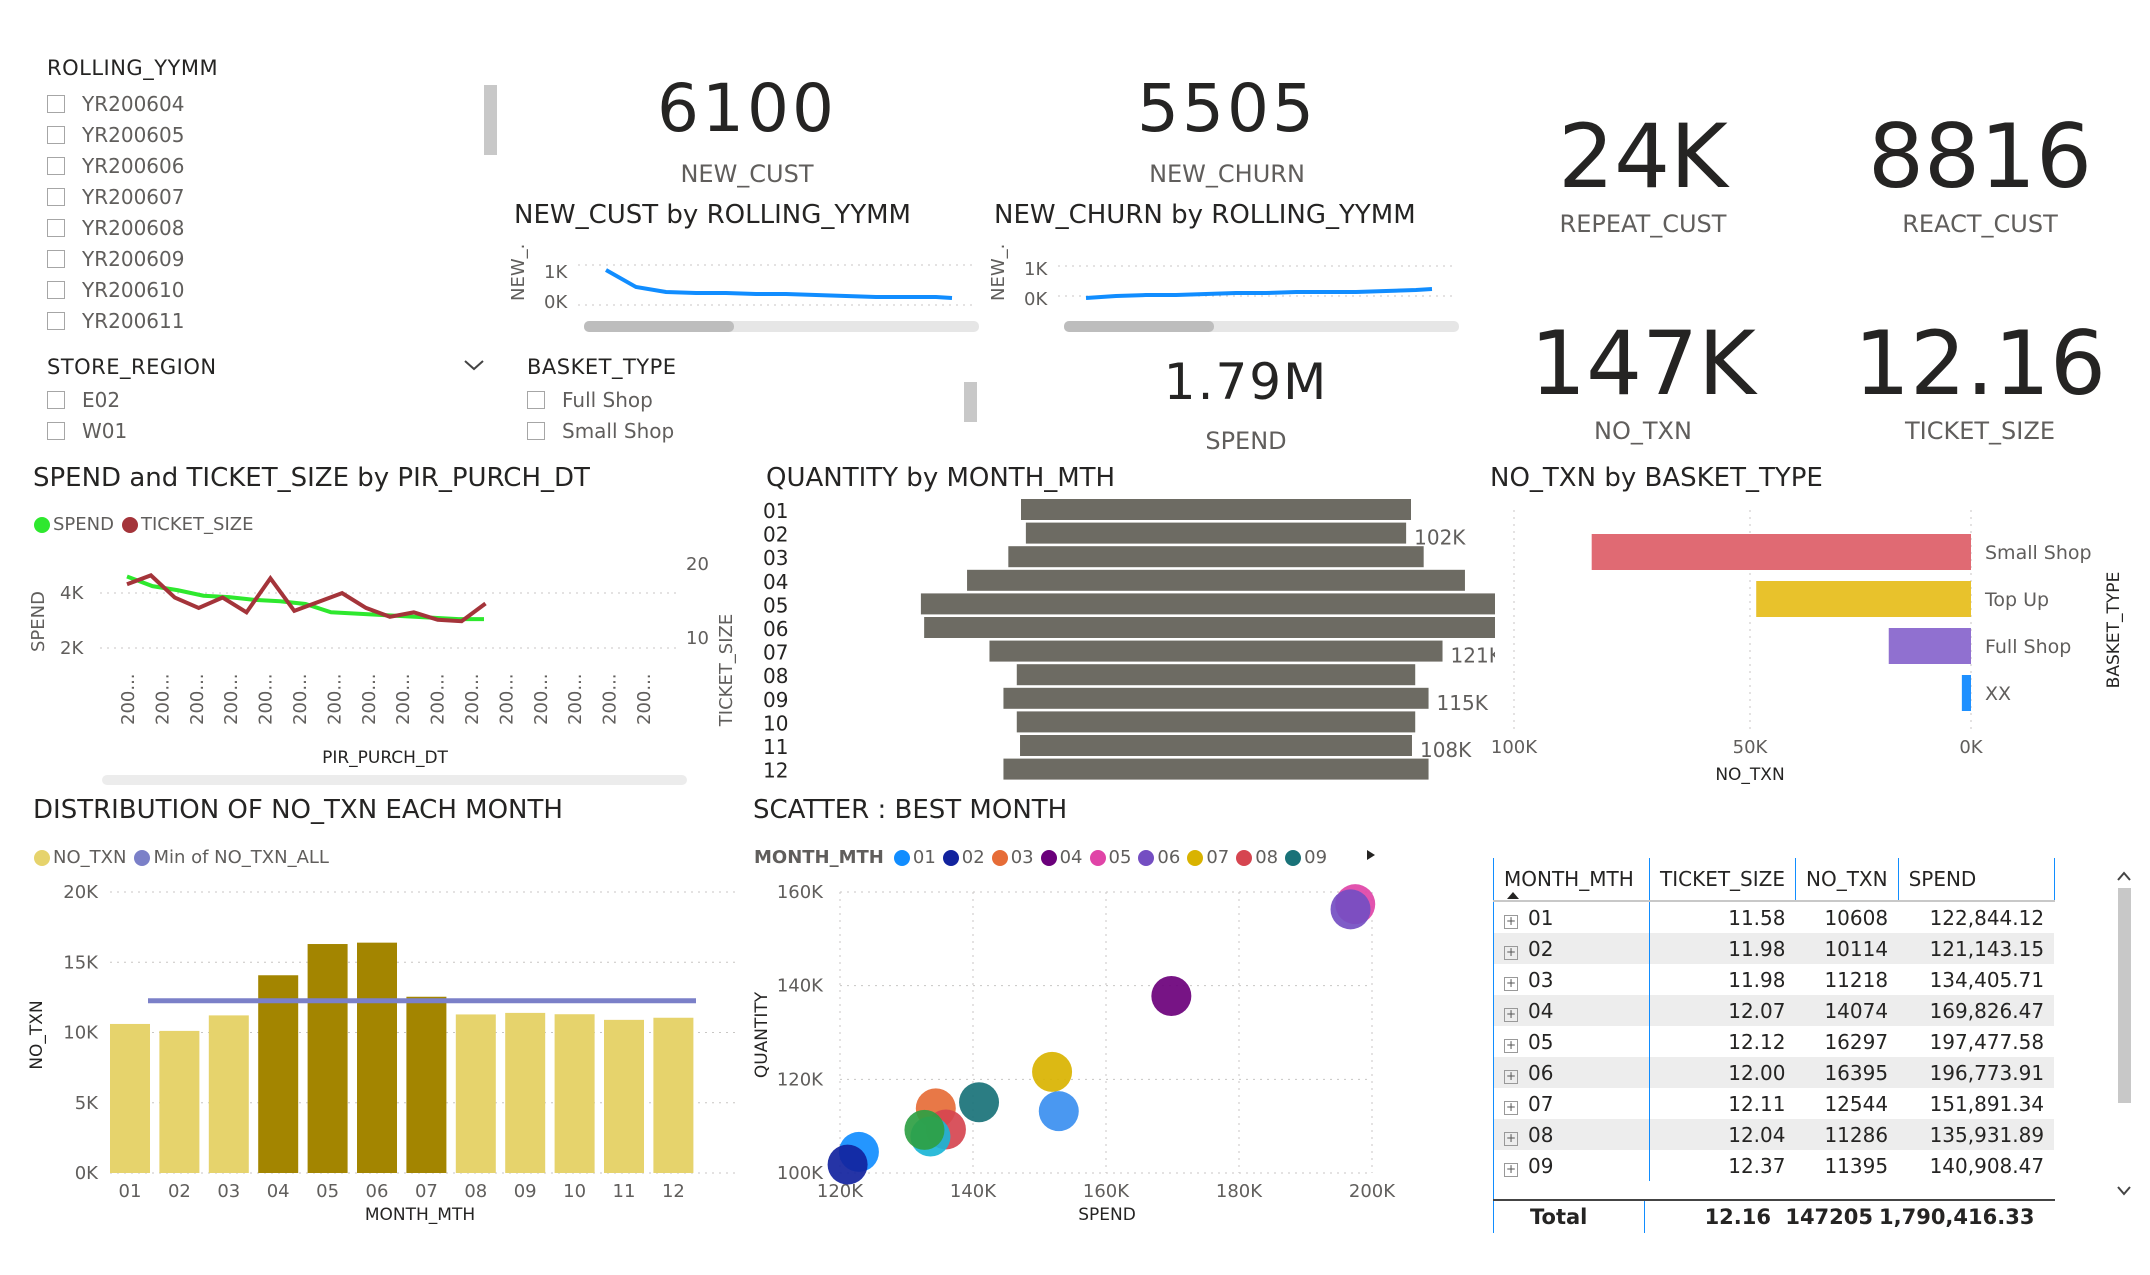 This screenshot has height=1275, width=2150. What do you see at coordinates (1987, 948) in the screenshot?
I see `matrix-cell: 121,143.15` at bounding box center [1987, 948].